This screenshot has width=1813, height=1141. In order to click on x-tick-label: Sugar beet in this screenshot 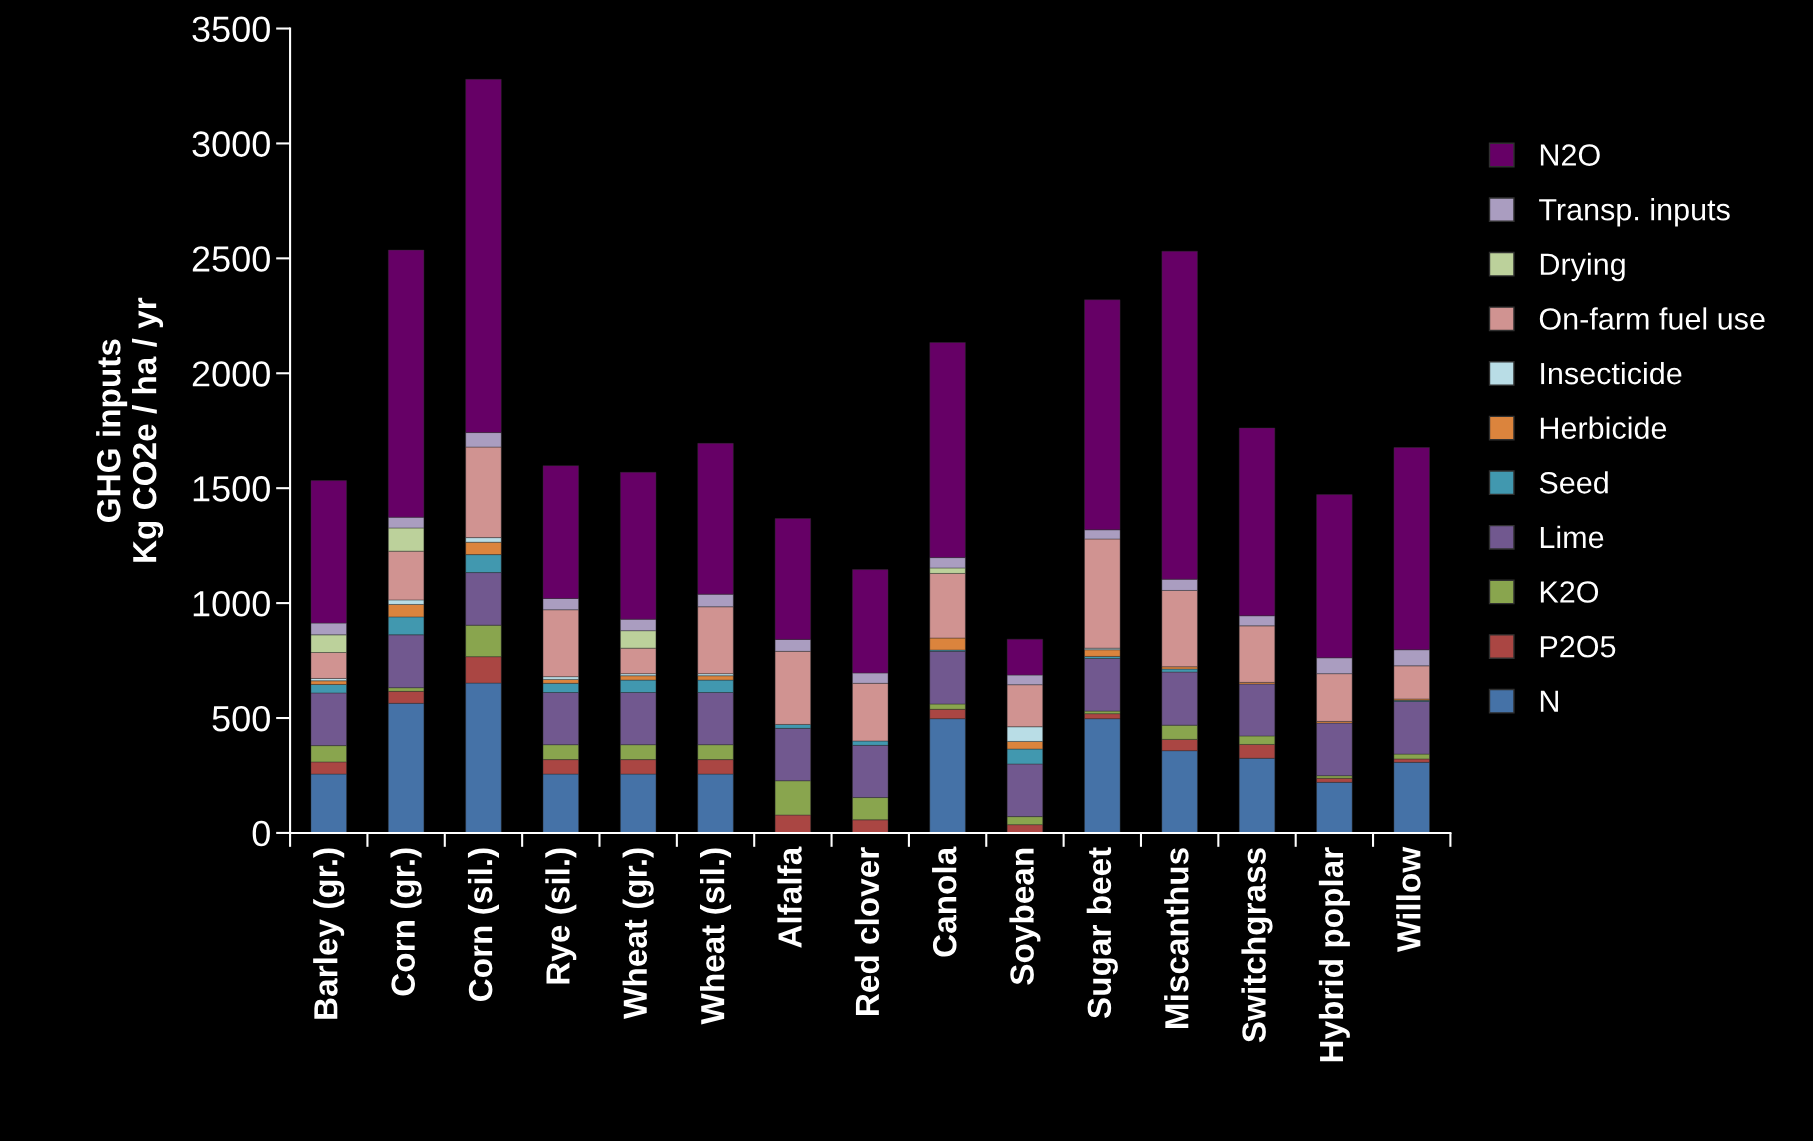, I will do `click(1102, 933)`.